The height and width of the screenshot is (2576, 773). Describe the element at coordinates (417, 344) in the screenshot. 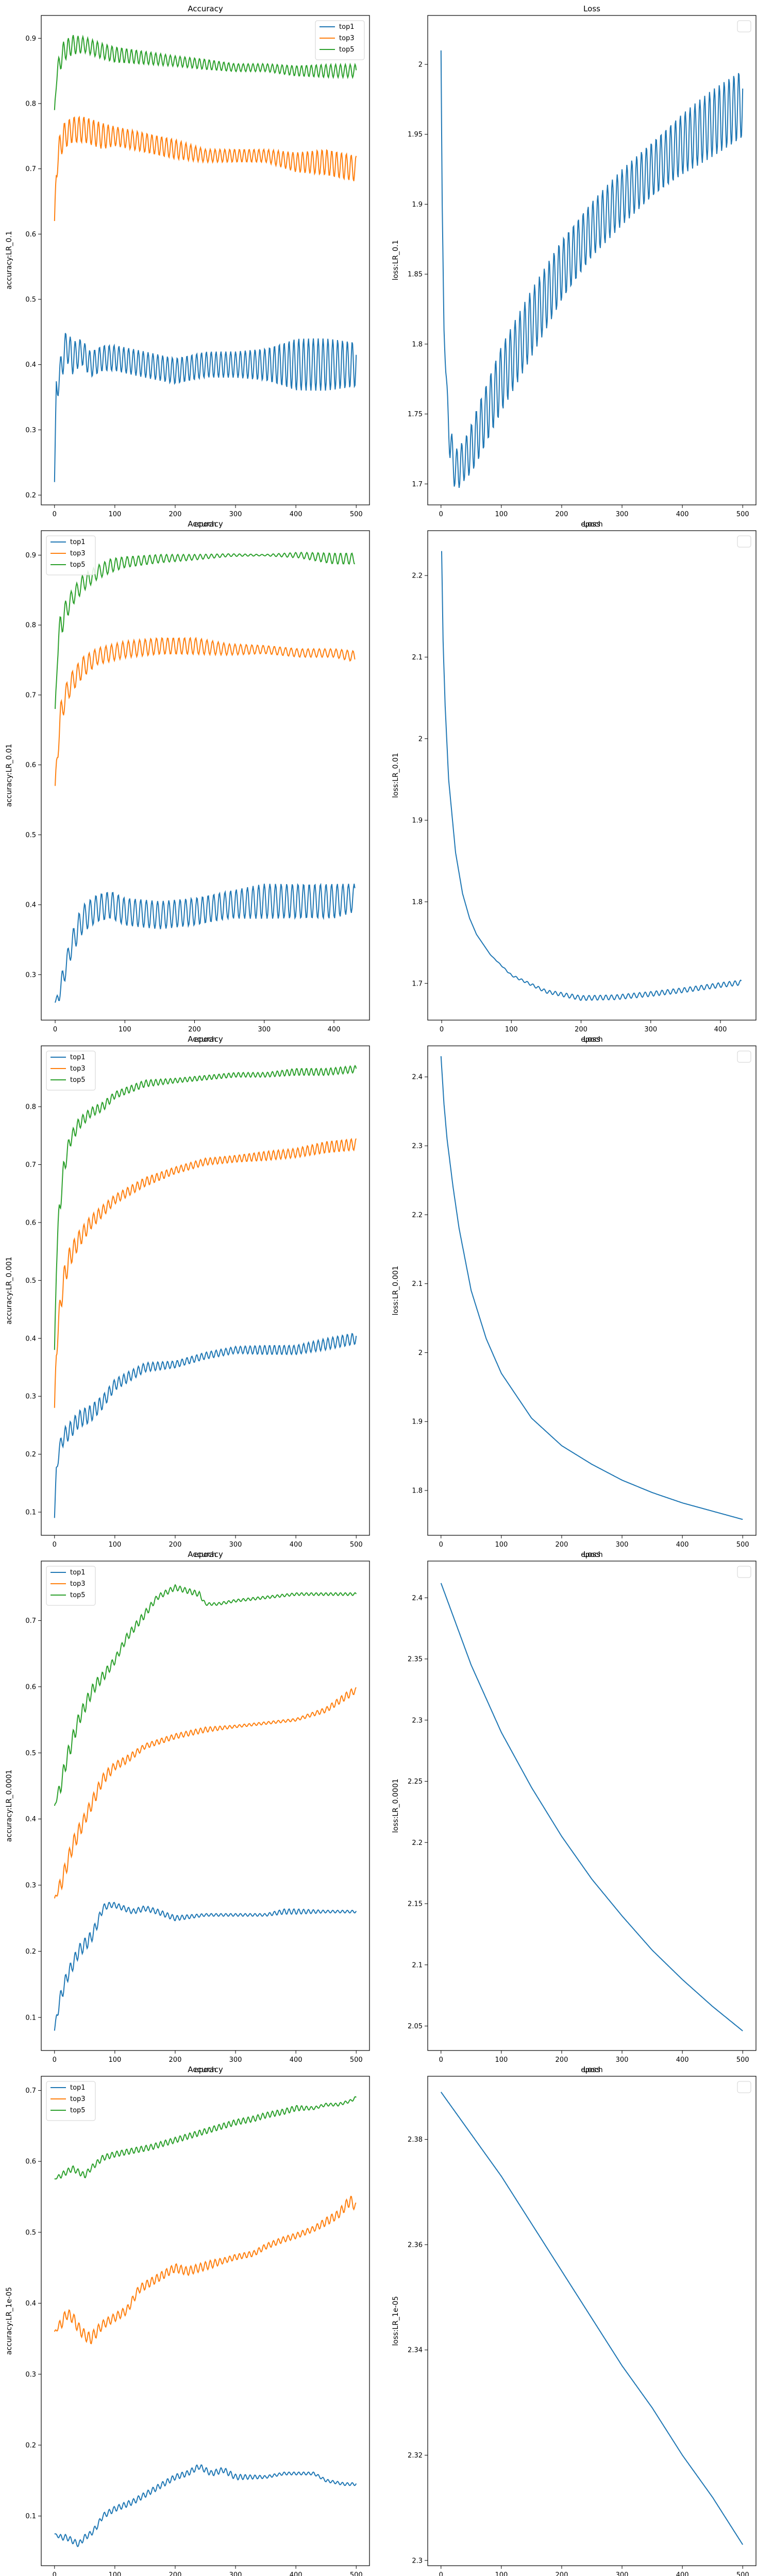

I see `y-tick-label: 1.8` at that location.